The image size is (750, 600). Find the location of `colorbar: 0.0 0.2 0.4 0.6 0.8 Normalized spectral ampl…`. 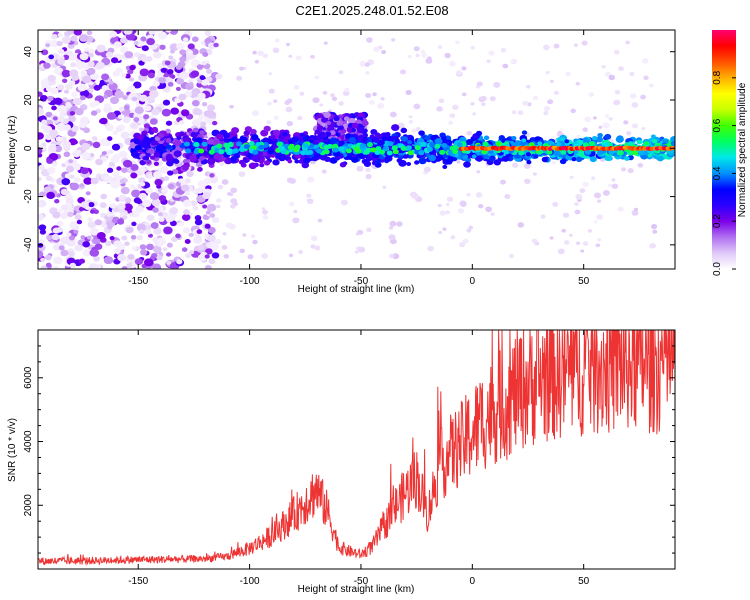

colorbar: 0.0 0.2 0.4 0.6 0.8 Normalized spectral ampl… is located at coordinates (730, 153).